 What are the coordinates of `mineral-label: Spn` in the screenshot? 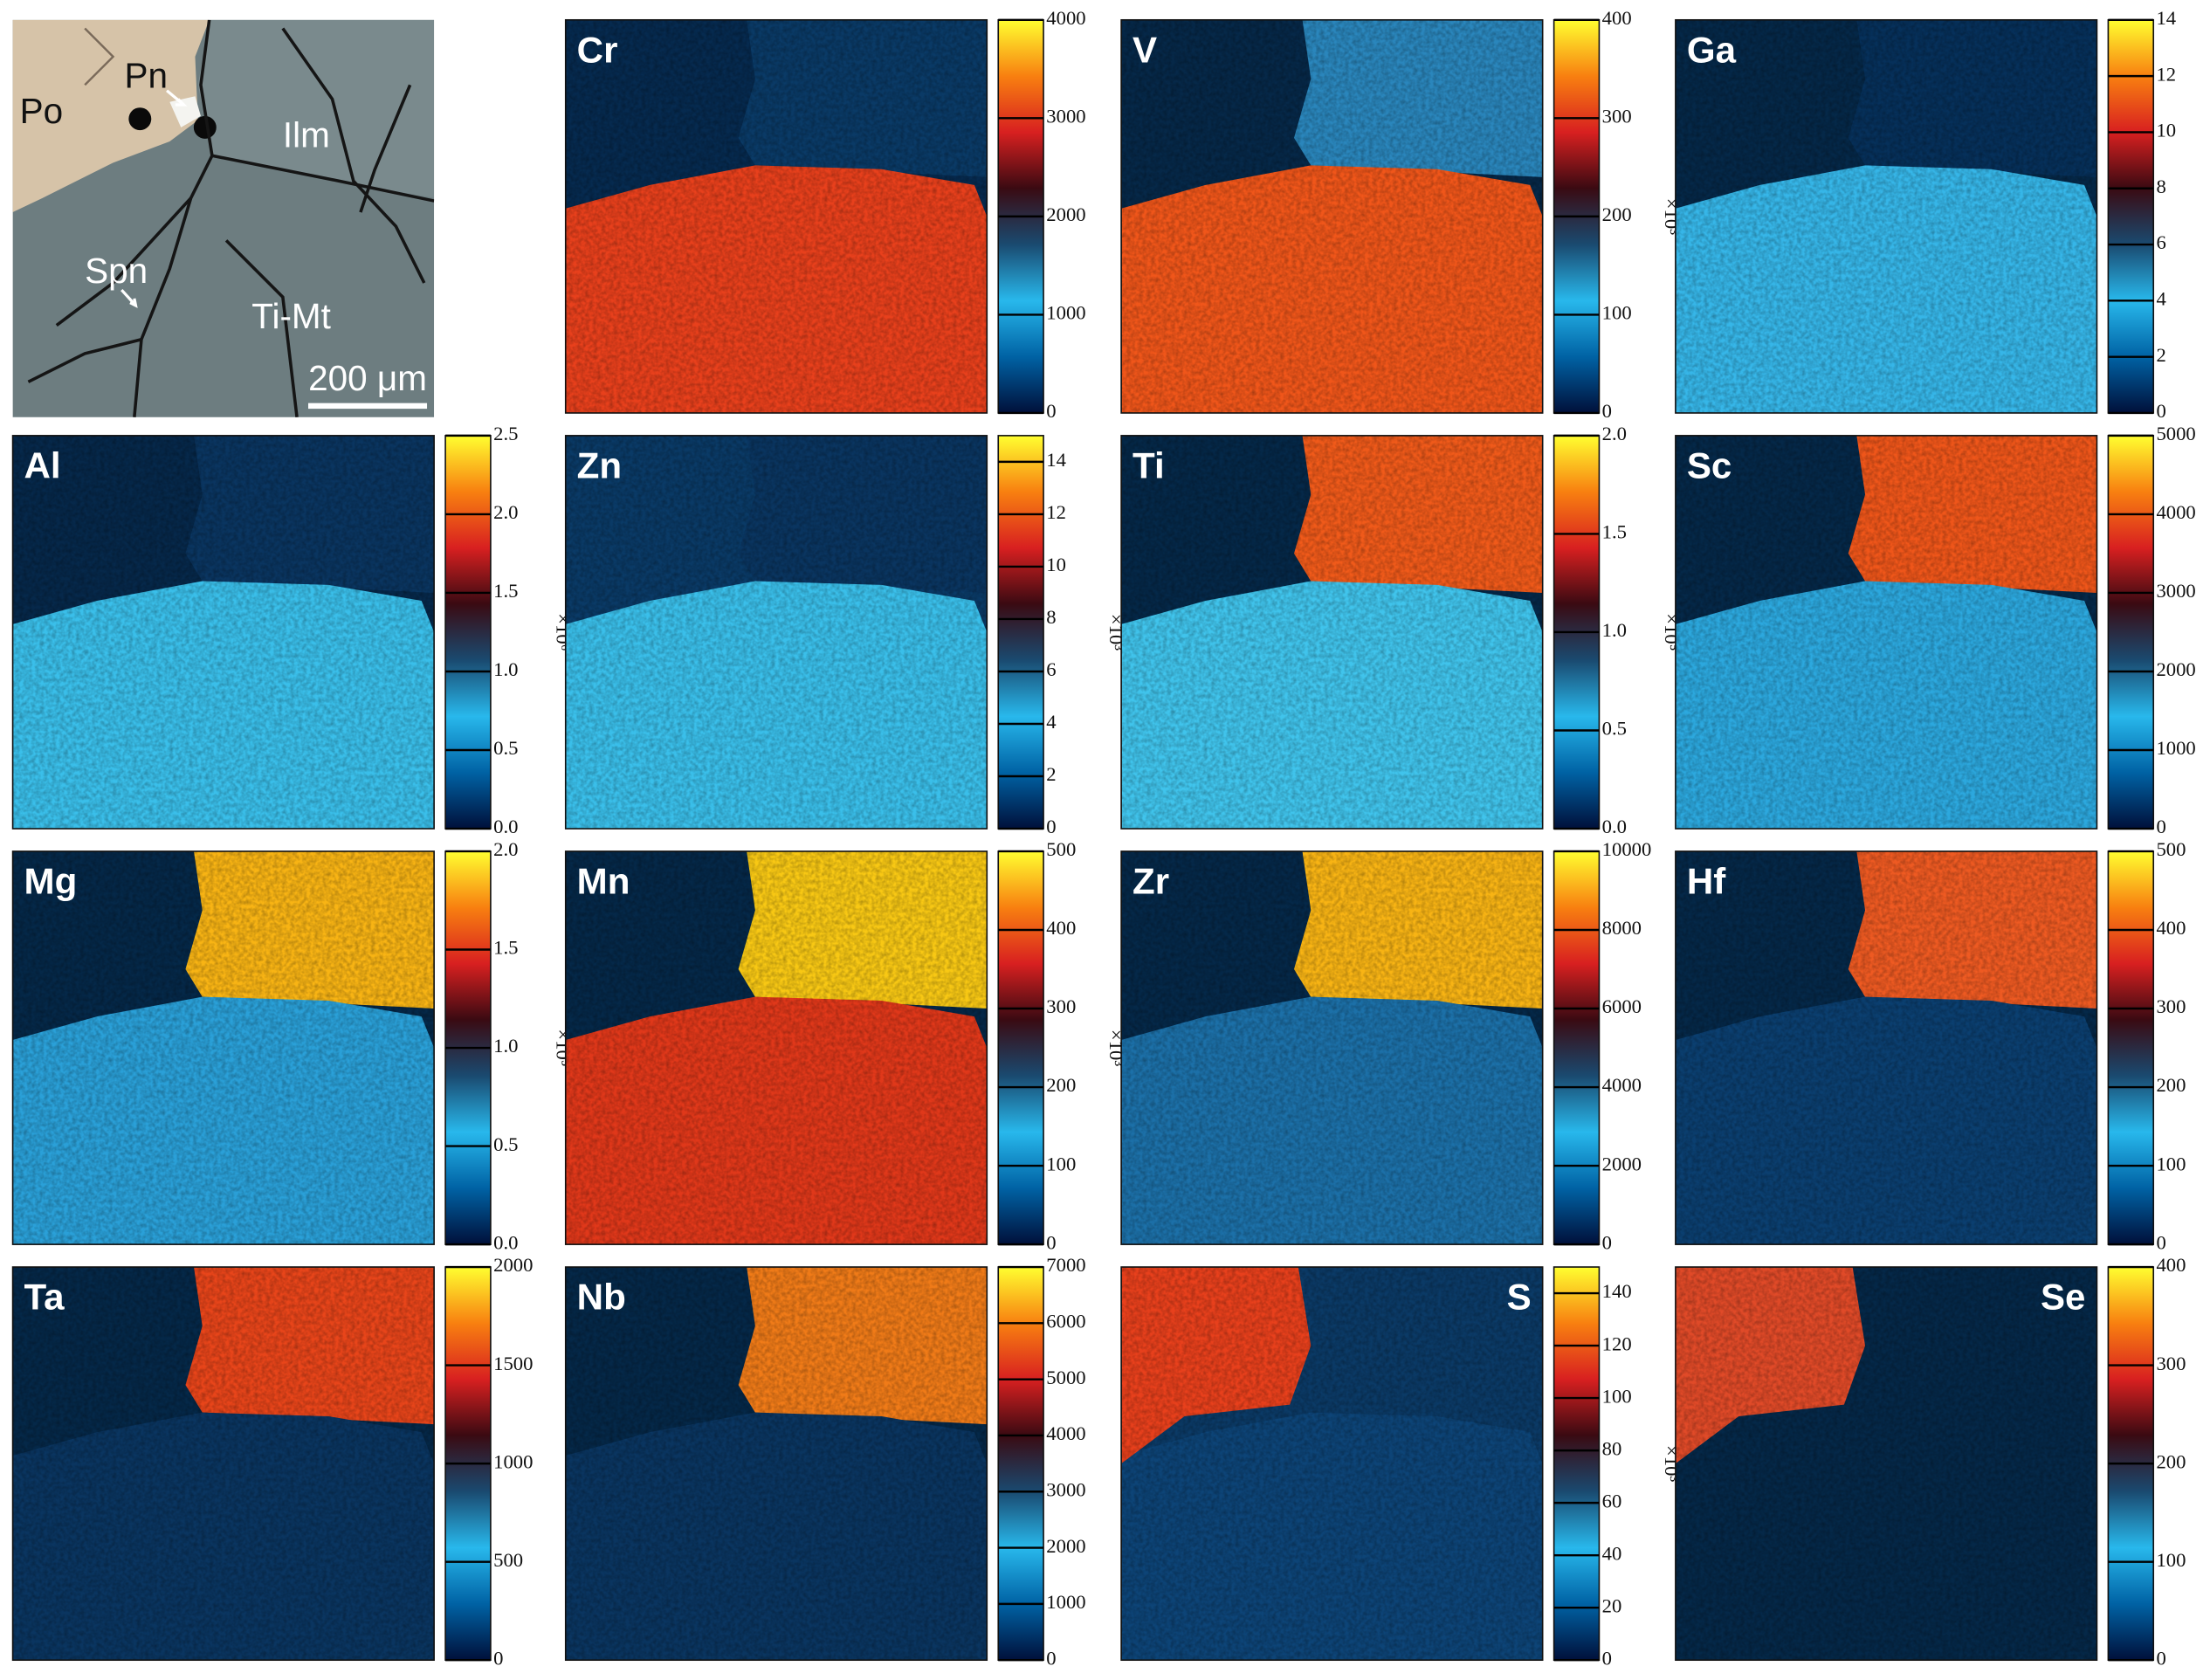 It's located at (116, 271).